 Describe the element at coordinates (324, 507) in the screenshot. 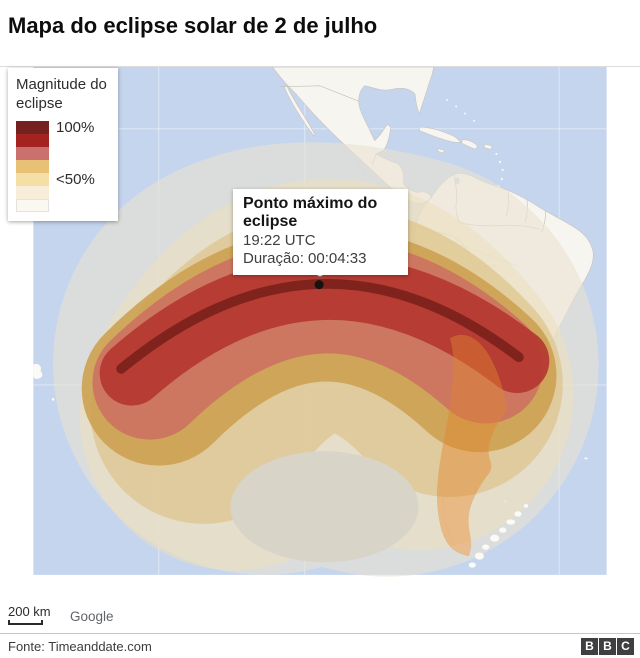

I see `south-contour-dip` at that location.